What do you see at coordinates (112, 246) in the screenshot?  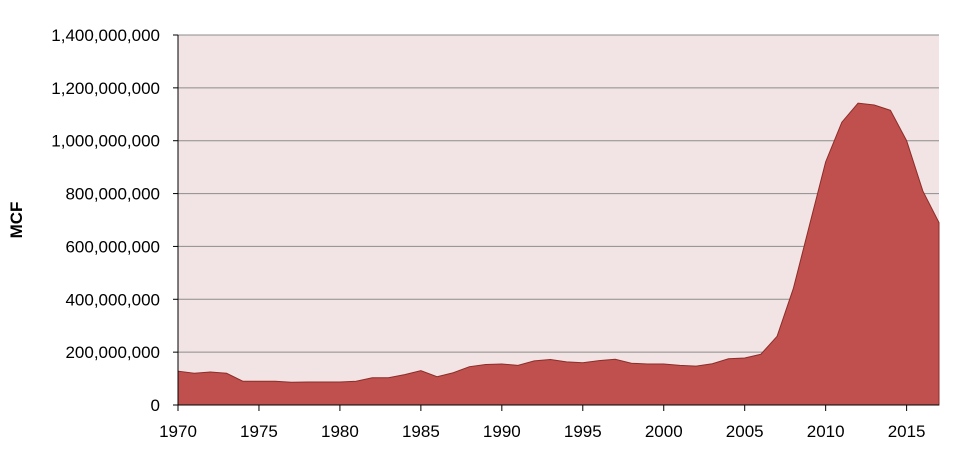 I see `y-tick-label: 600,000,000` at bounding box center [112, 246].